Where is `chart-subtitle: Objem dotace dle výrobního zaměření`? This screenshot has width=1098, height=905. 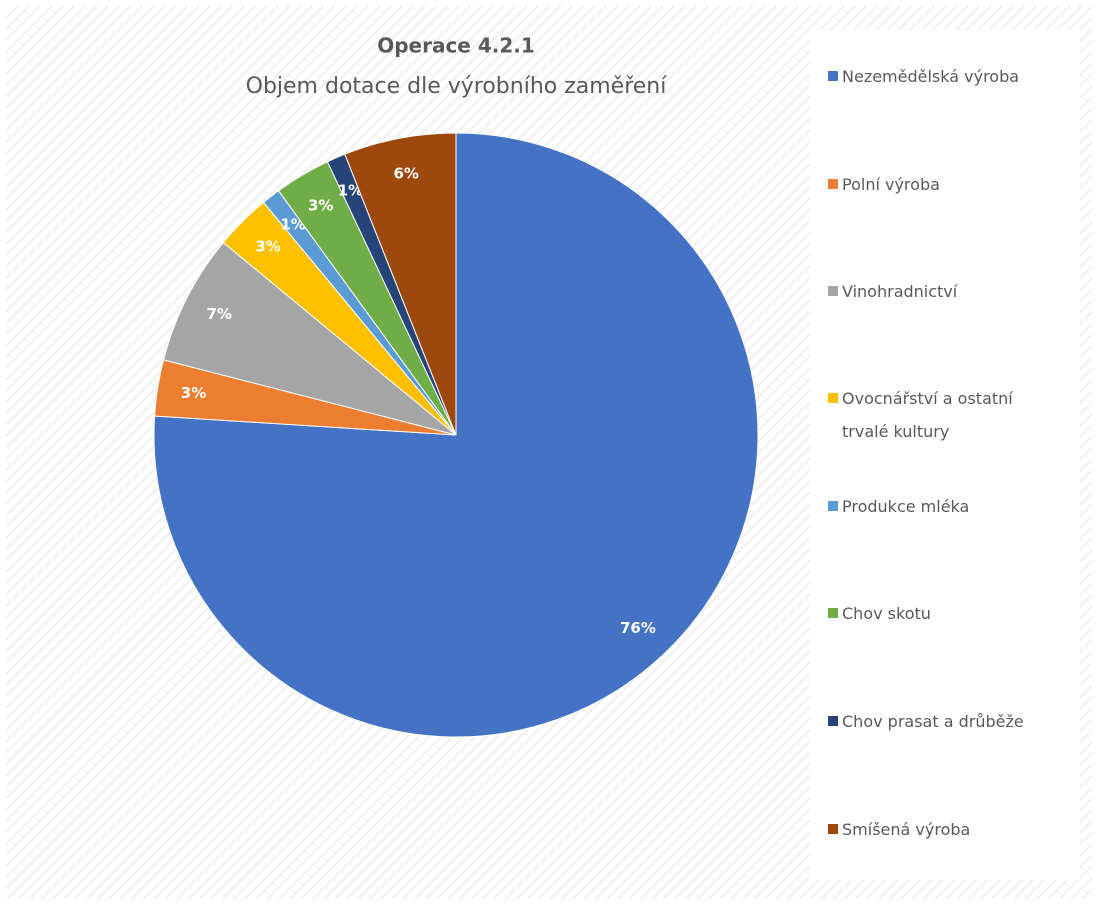 chart-subtitle: Objem dotace dle výrobního zaměření is located at coordinates (457, 86).